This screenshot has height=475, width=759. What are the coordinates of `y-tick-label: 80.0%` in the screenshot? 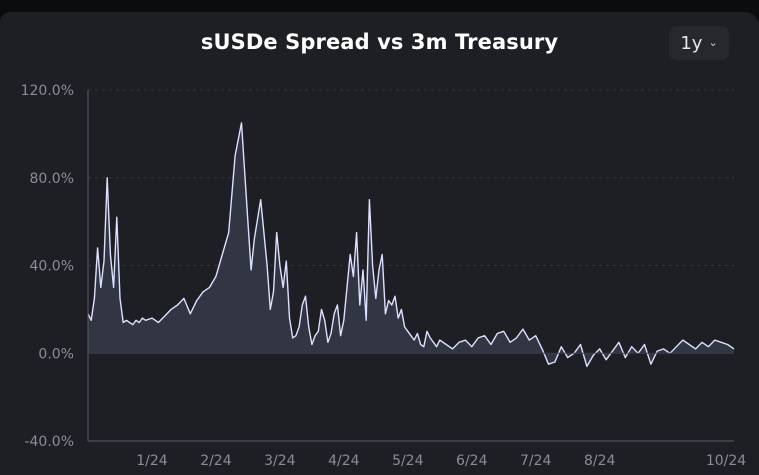 It's located at (52, 179).